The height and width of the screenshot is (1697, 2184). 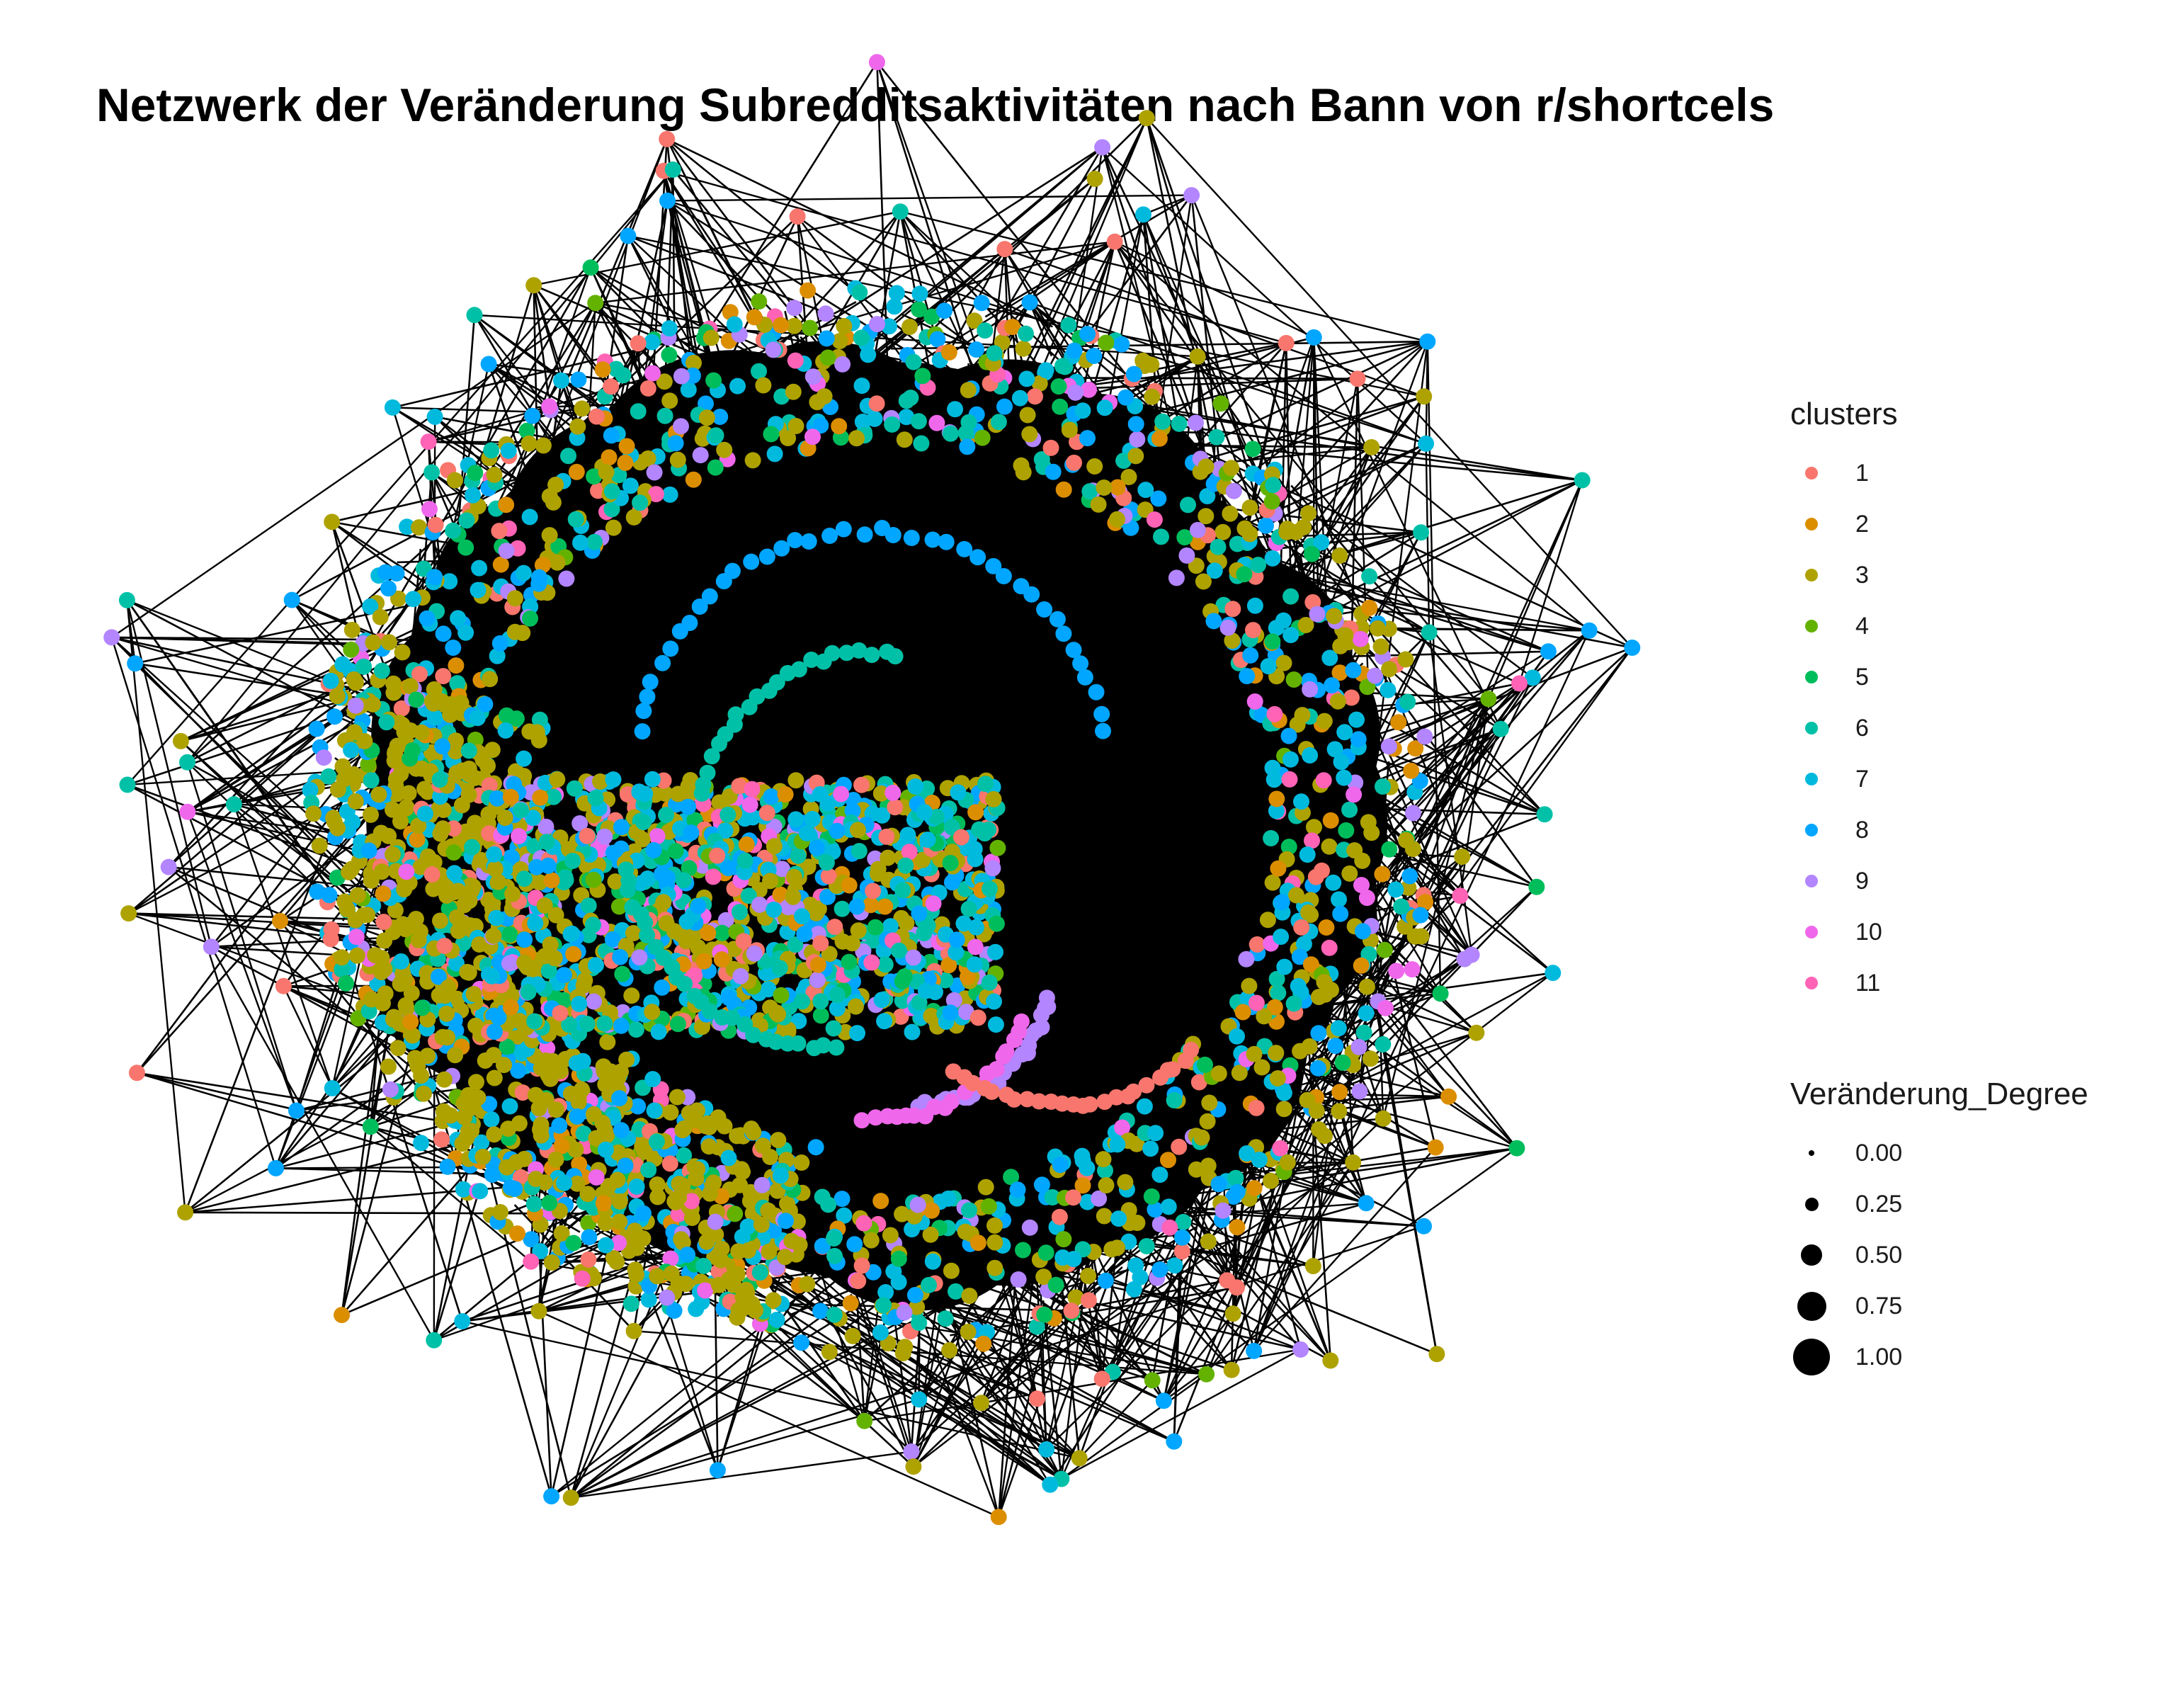 I want to click on cluster-legend-item: 9, so click(x=1844, y=881).